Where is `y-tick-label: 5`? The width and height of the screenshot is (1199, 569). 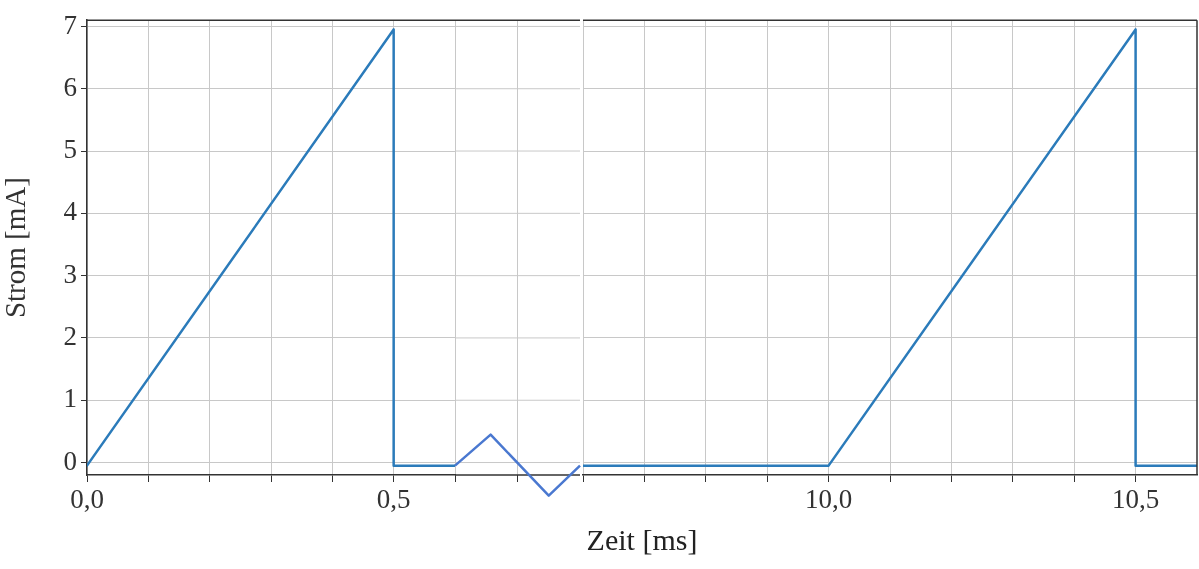 y-tick-label: 5 is located at coordinates (70, 149).